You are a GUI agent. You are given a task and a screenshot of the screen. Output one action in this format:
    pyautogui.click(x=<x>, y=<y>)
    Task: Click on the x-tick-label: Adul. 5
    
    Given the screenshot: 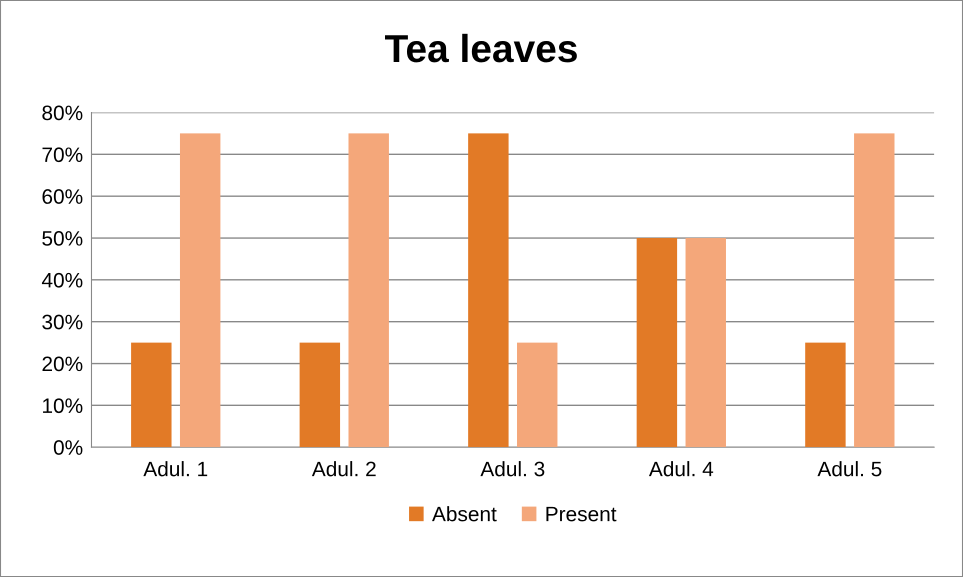 What is the action you would take?
    pyautogui.click(x=849, y=468)
    